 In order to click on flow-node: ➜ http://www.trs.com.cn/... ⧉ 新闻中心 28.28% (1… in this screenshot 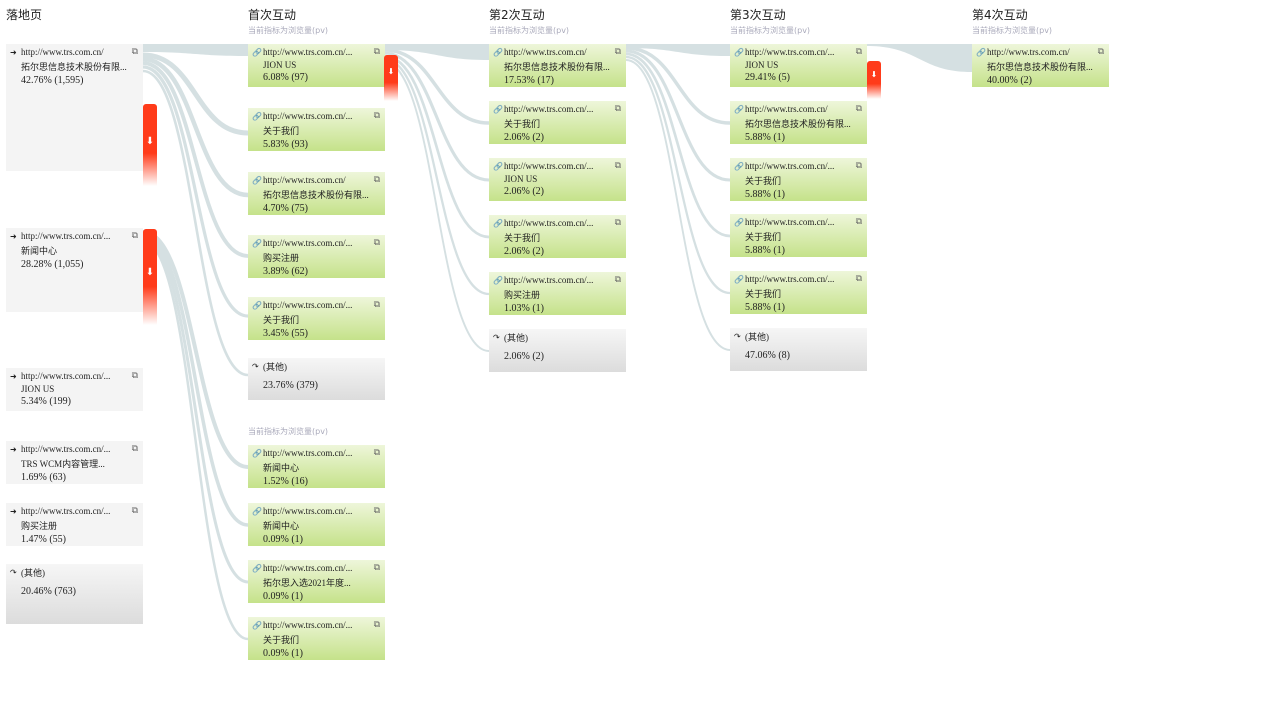, I will do `click(74, 270)`.